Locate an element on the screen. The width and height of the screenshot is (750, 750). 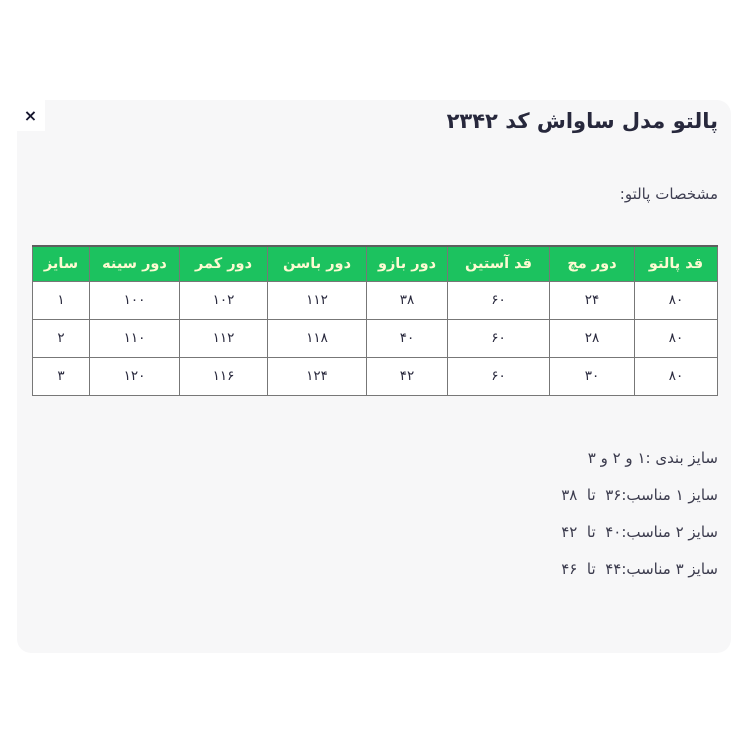
table-cell: ۱۲۰ is located at coordinates (134, 376).